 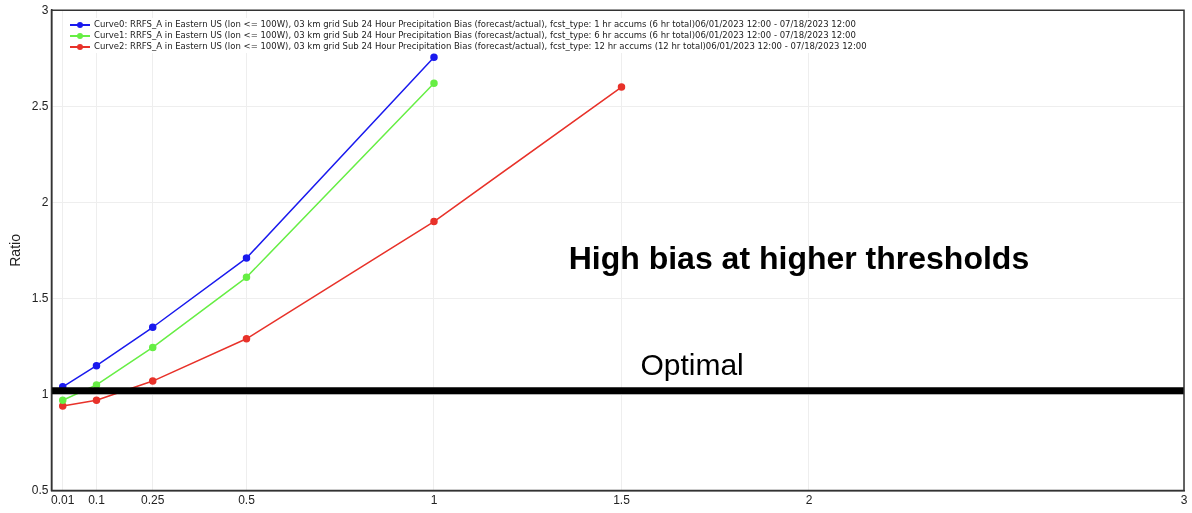 I want to click on x-tick-label: 0.01, so click(x=63, y=500).